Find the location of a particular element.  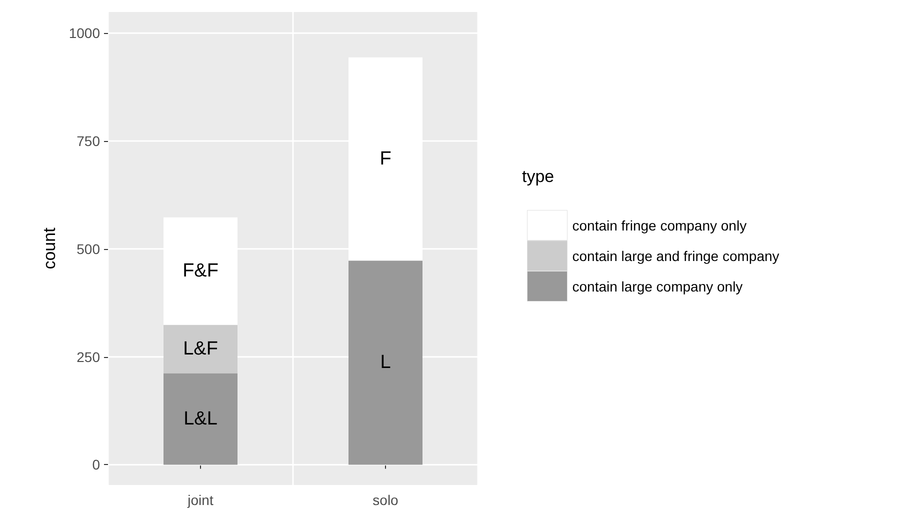

y-axis-title: count is located at coordinates (49, 248).